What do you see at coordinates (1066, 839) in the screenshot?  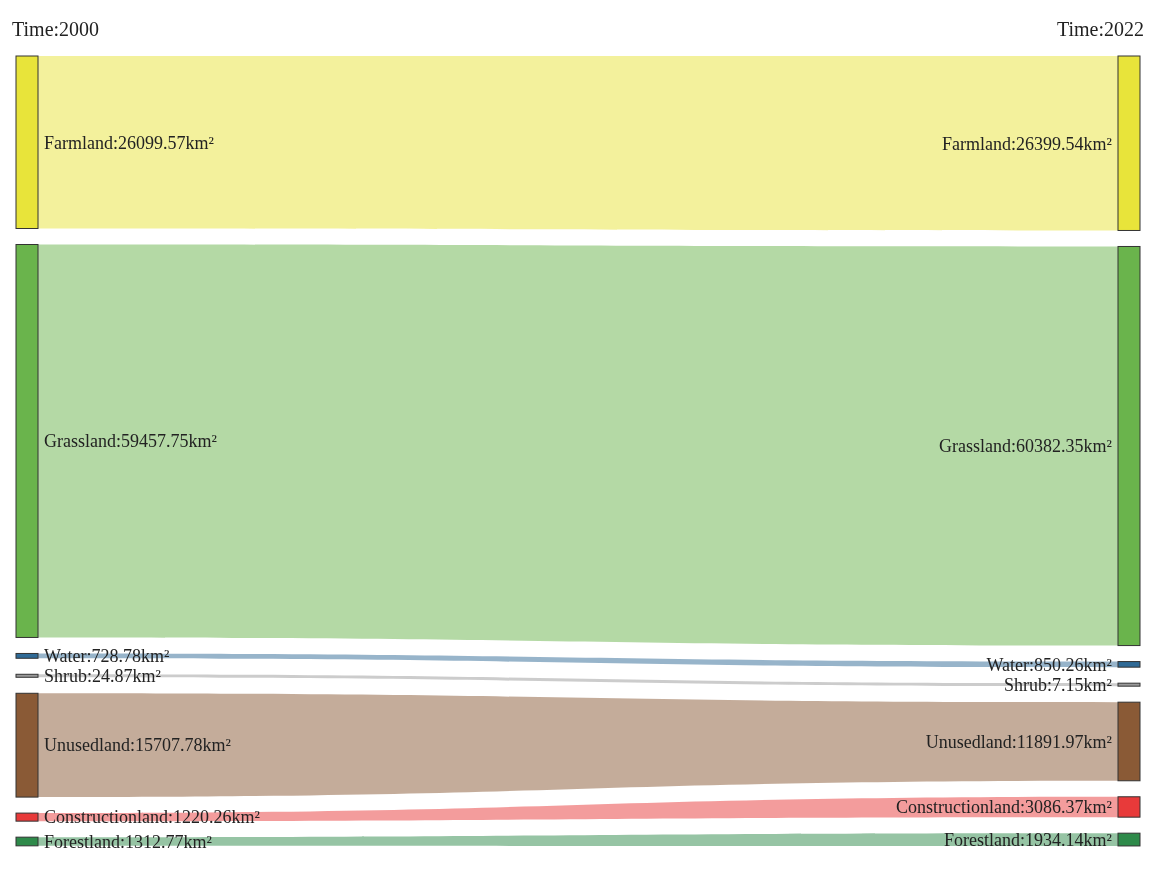 I see `data-label: :1934.14km²` at bounding box center [1066, 839].